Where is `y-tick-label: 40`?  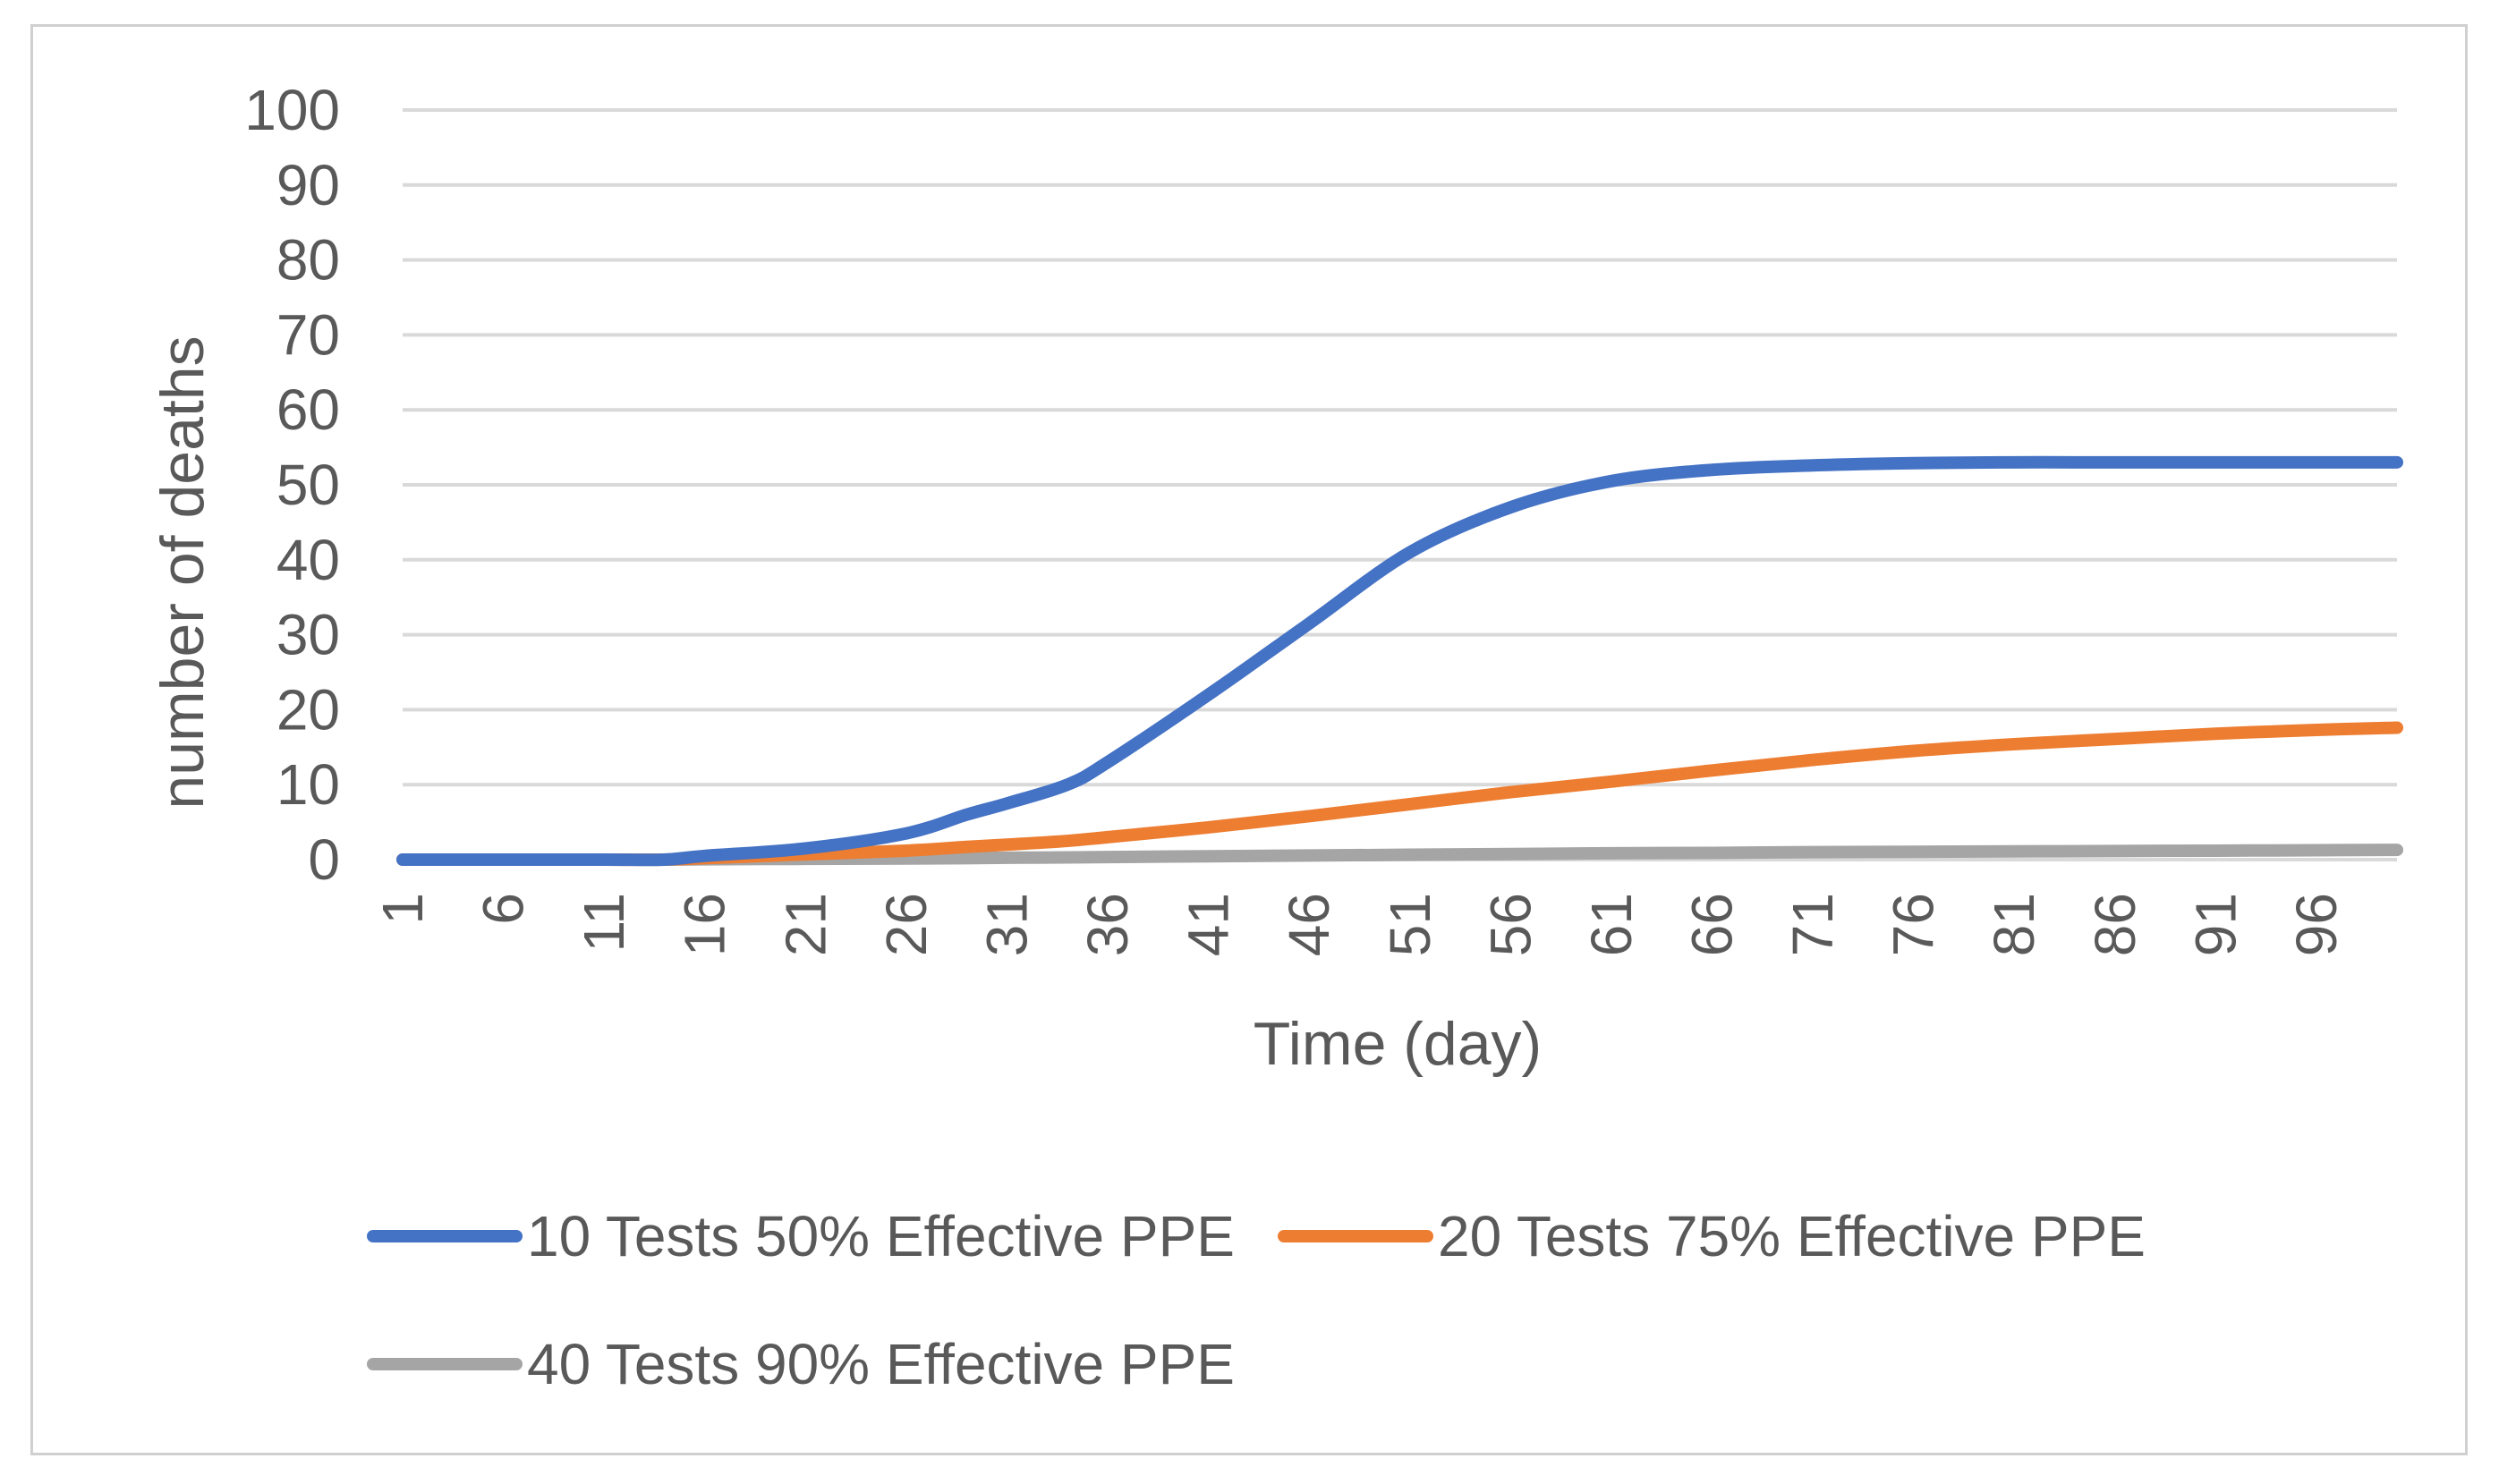
y-tick-label: 40 is located at coordinates (308, 560).